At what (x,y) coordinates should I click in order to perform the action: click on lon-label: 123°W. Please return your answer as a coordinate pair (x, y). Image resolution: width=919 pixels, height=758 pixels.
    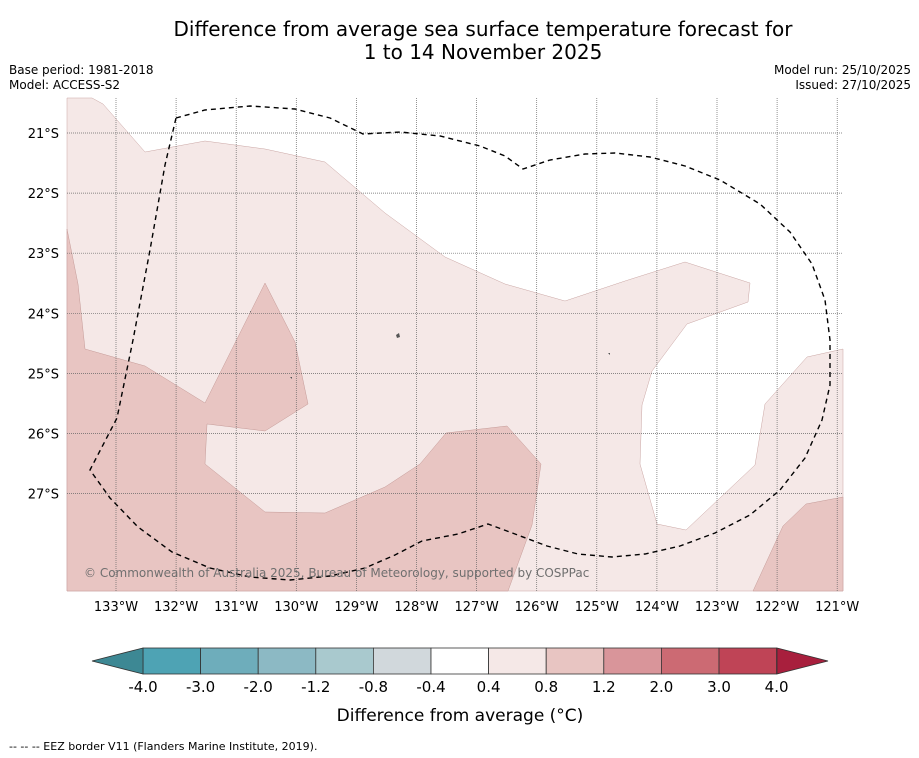
    Looking at the image, I should click on (717, 607).